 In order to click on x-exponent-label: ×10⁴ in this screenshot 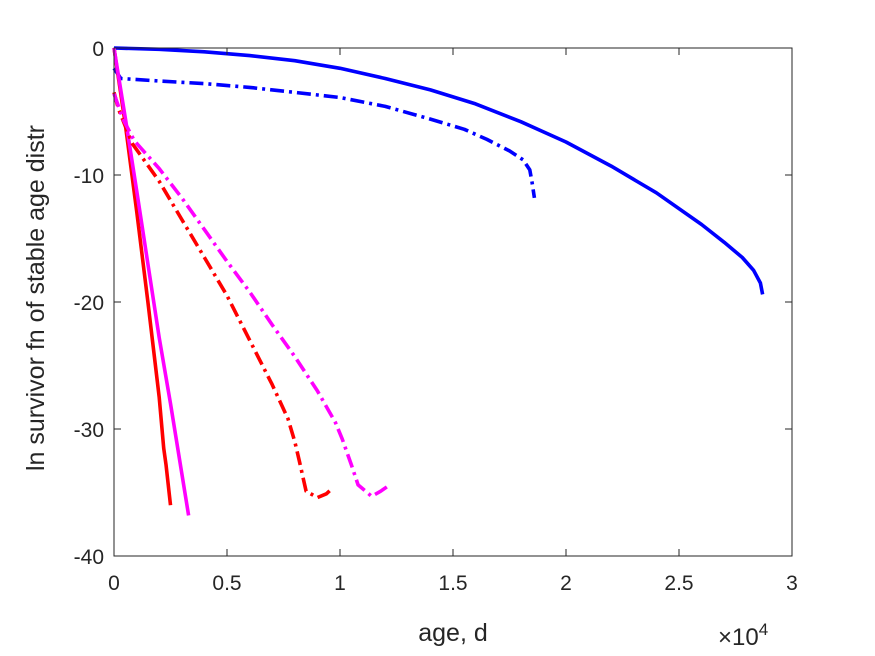, I will do `click(743, 635)`.